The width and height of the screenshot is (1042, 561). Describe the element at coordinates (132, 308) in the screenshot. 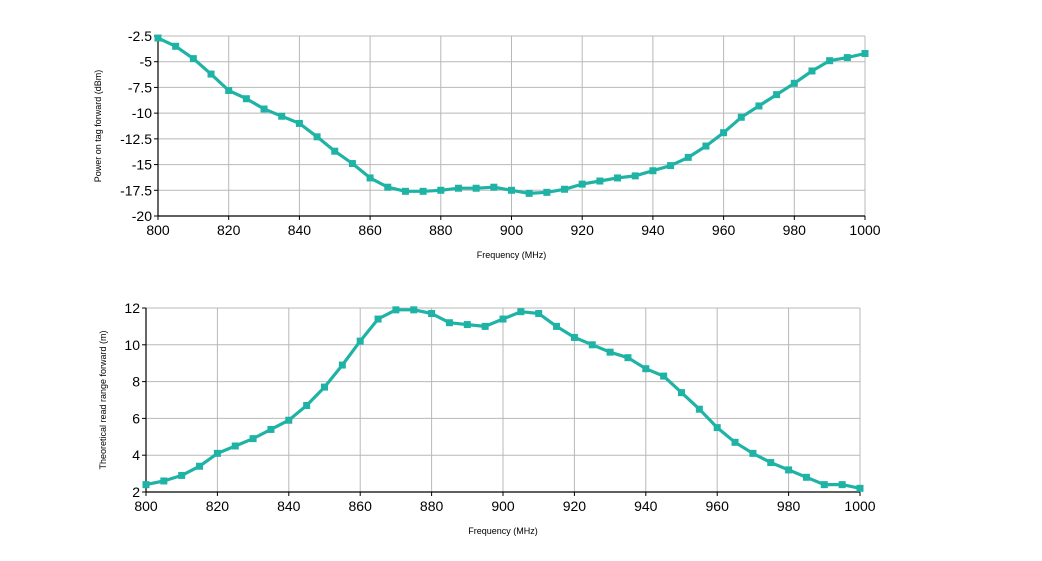

I see `y-tick-label: 12` at that location.